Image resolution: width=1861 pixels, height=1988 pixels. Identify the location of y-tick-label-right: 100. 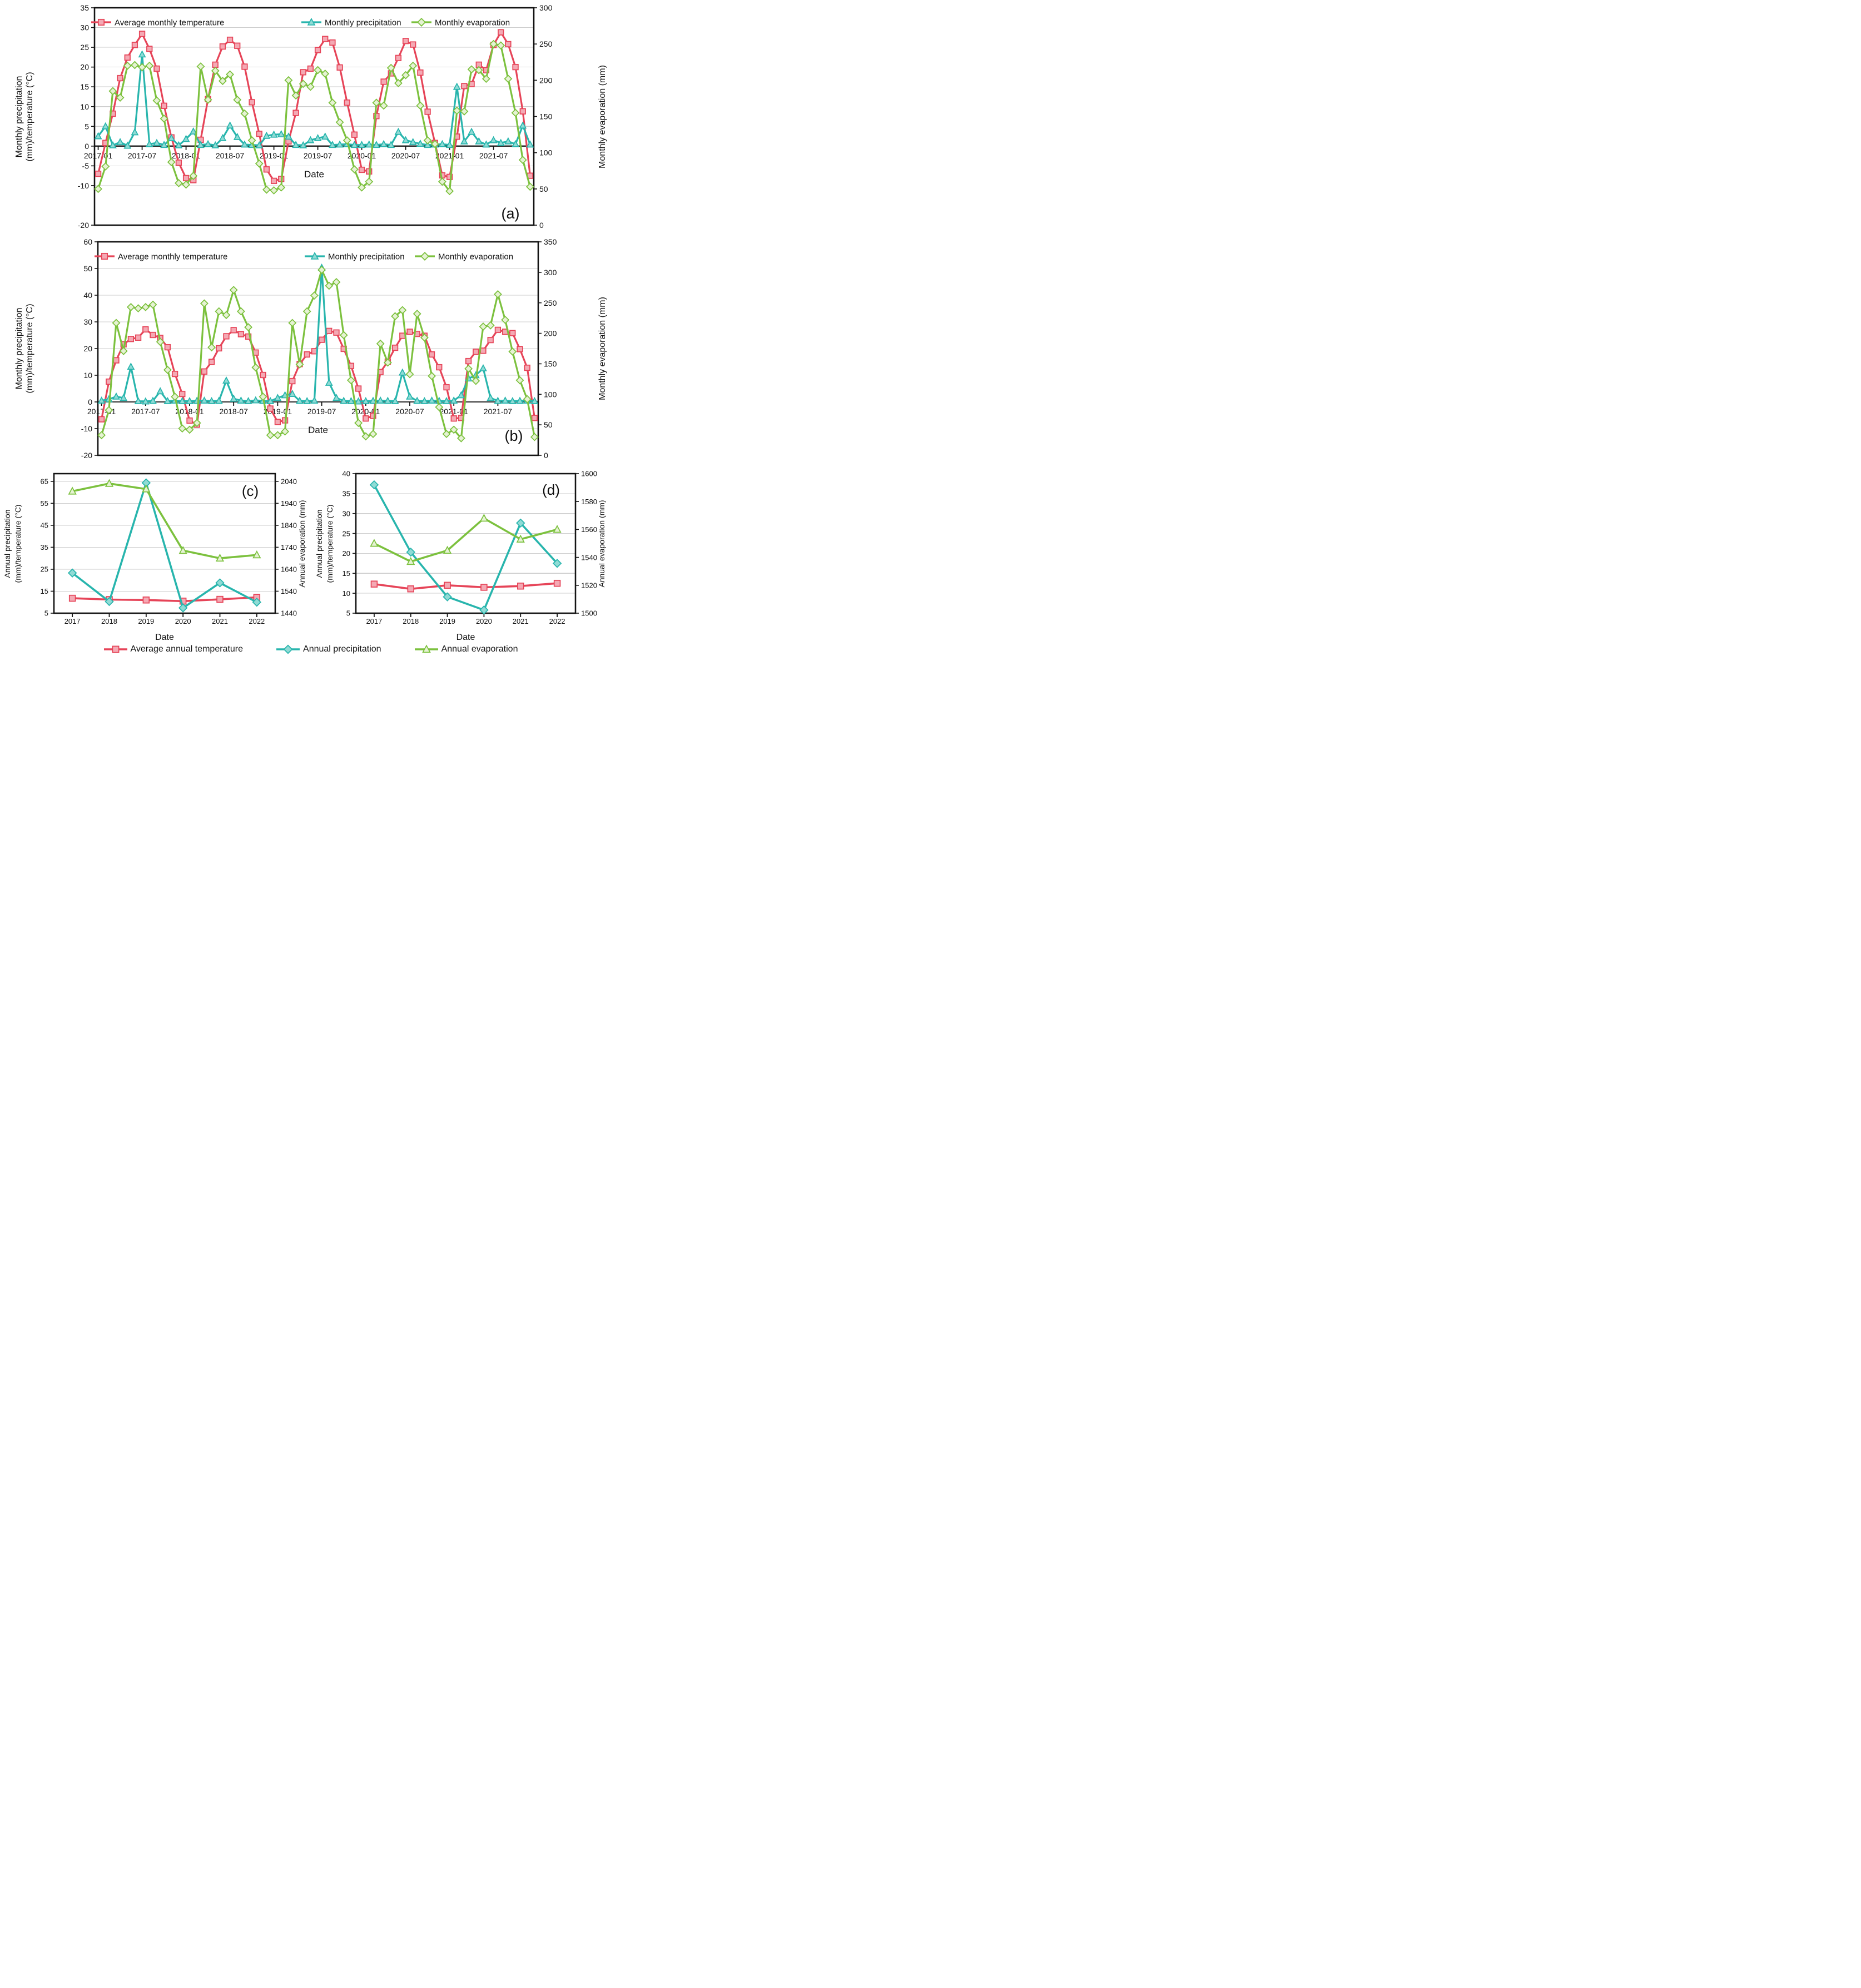
(550, 394).